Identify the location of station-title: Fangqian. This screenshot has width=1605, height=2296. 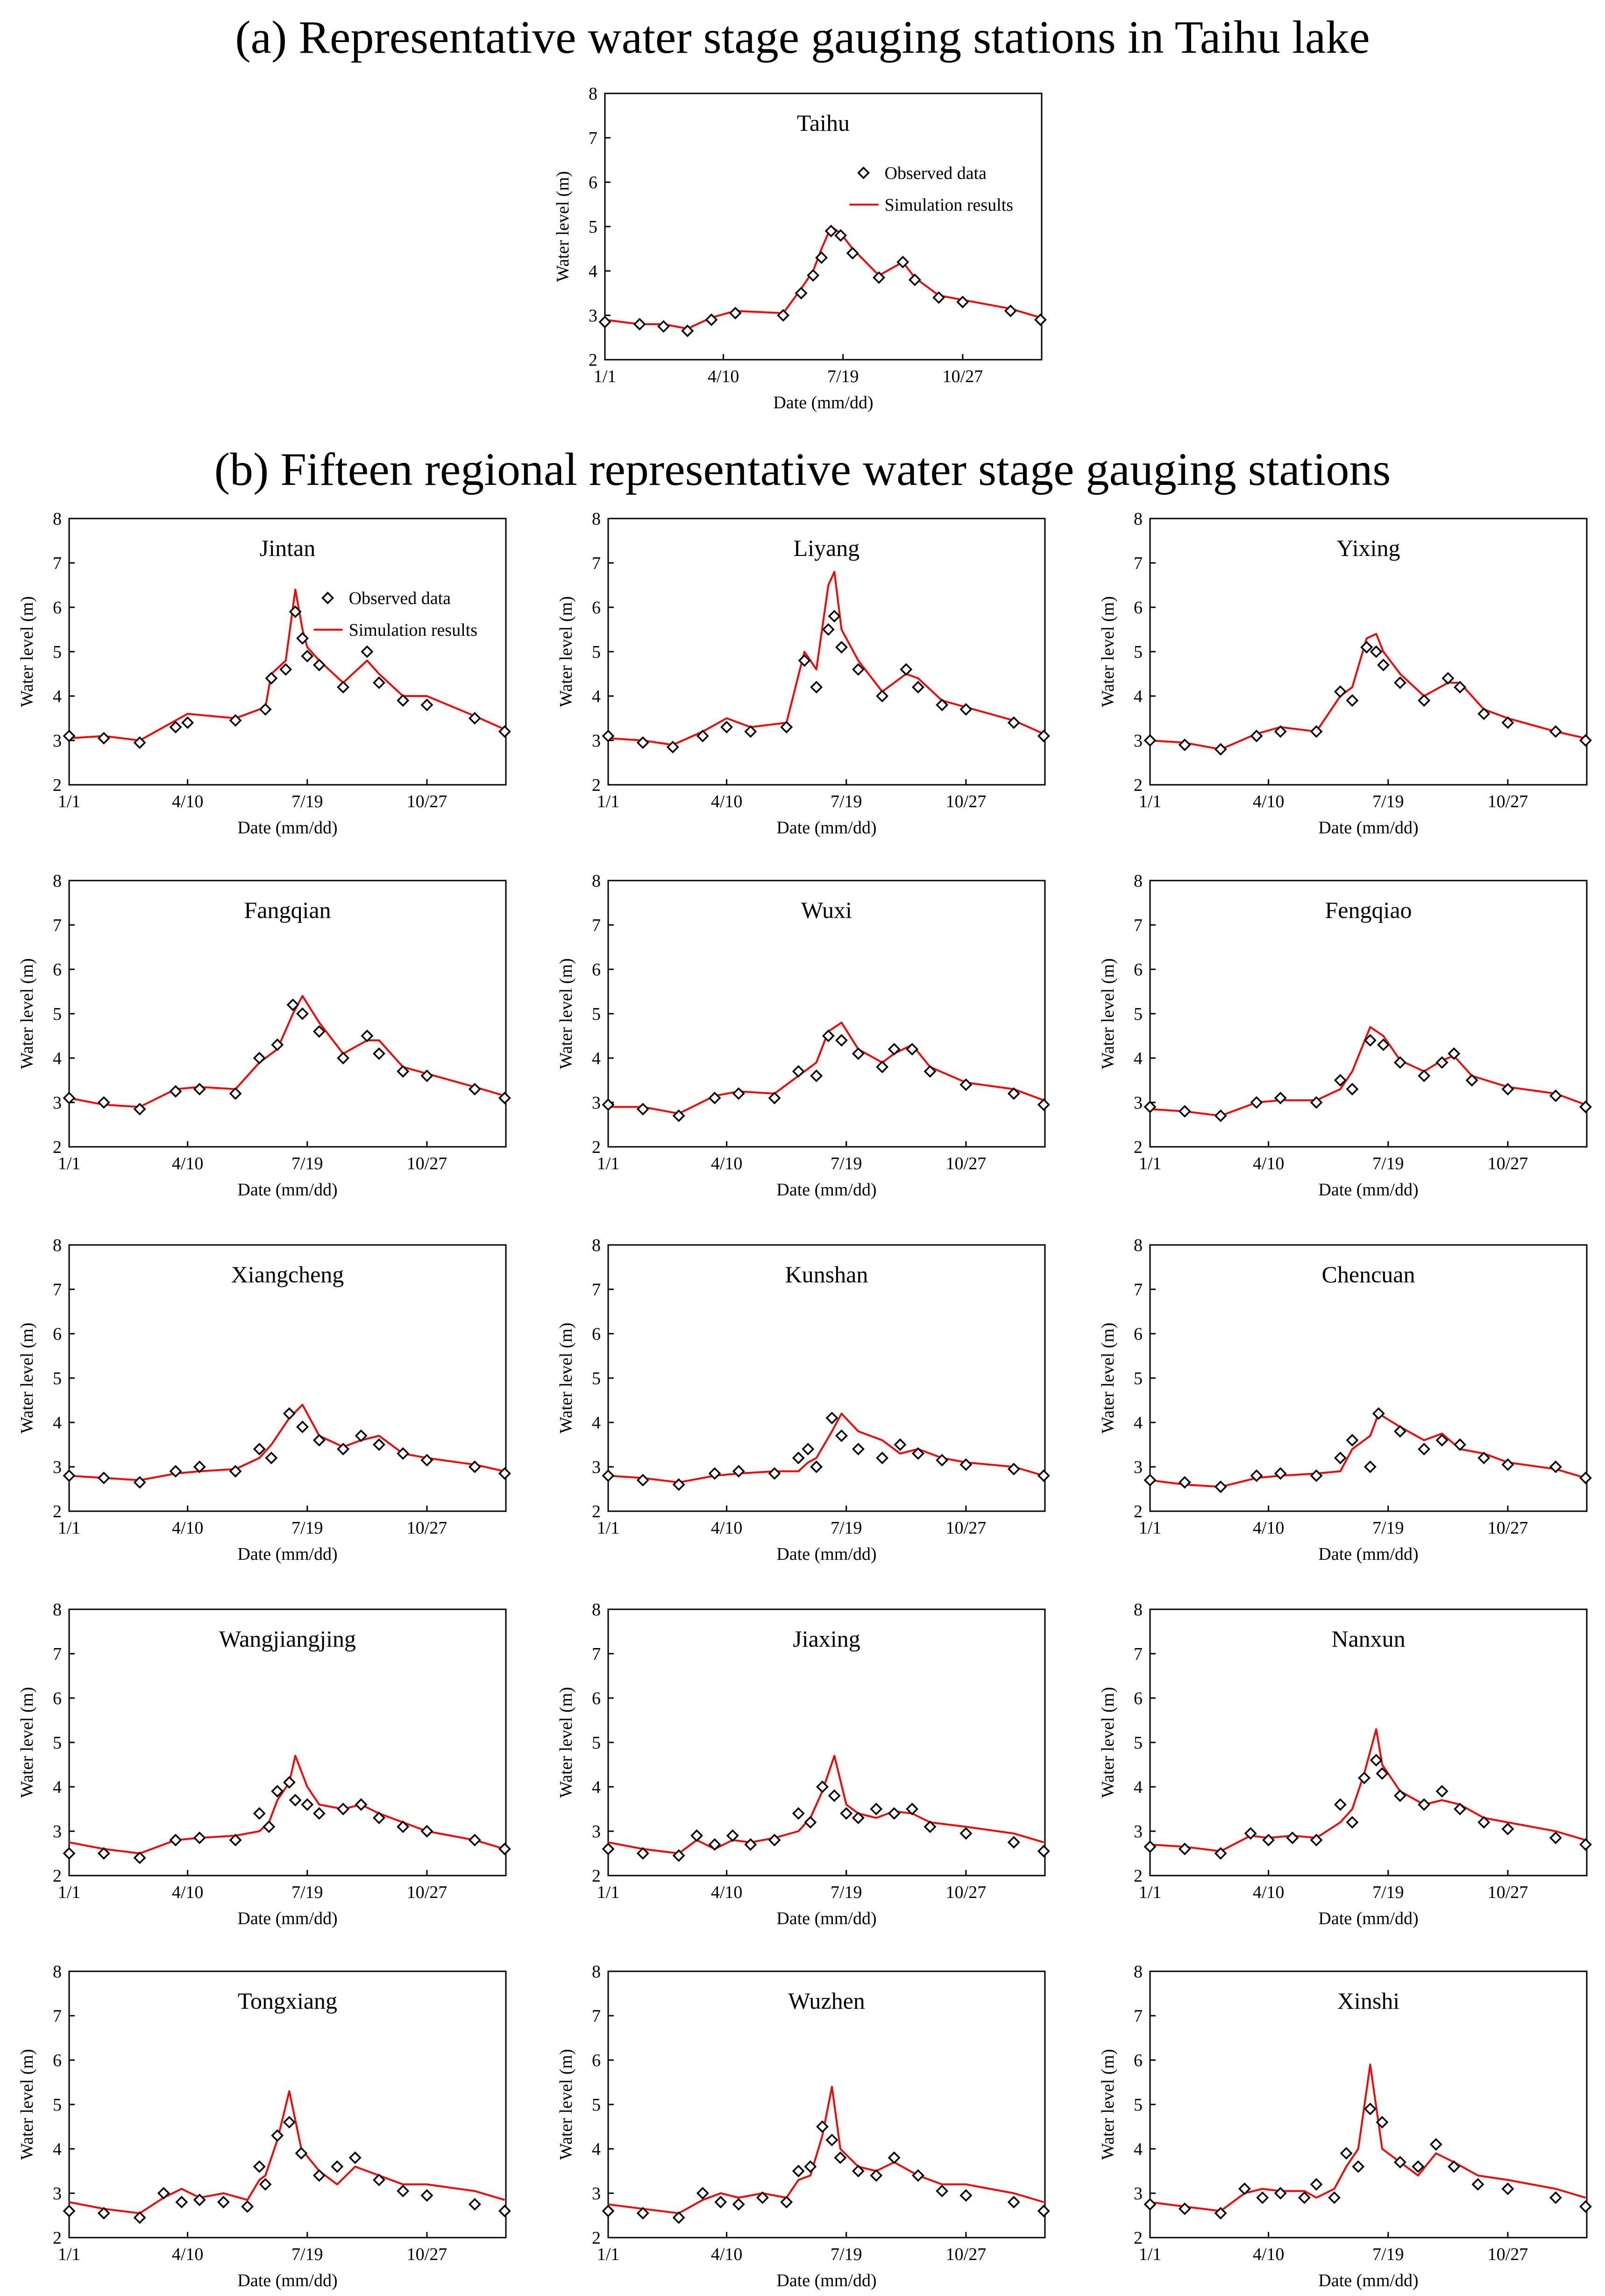
(287, 910).